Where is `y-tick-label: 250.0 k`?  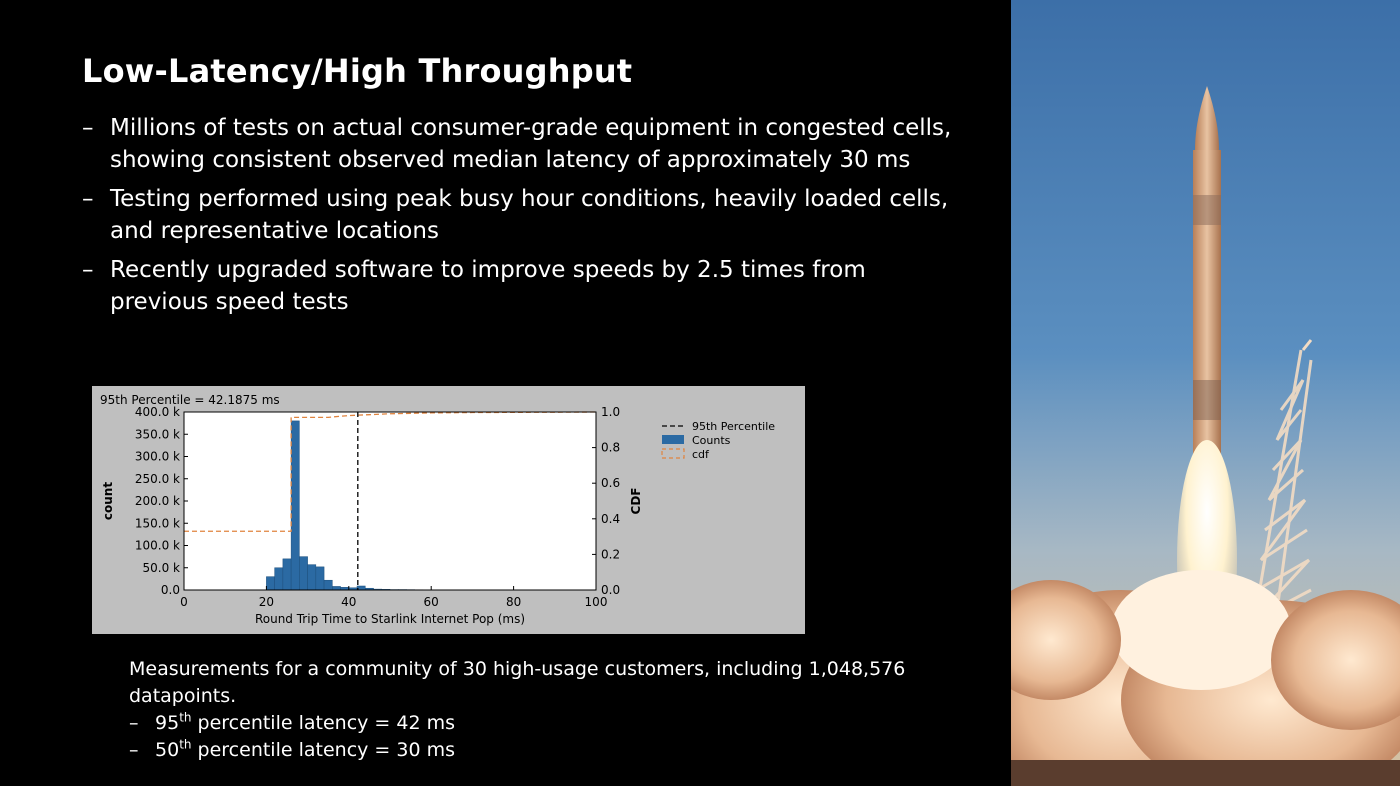
y-tick-label: 250.0 k is located at coordinates (157, 479).